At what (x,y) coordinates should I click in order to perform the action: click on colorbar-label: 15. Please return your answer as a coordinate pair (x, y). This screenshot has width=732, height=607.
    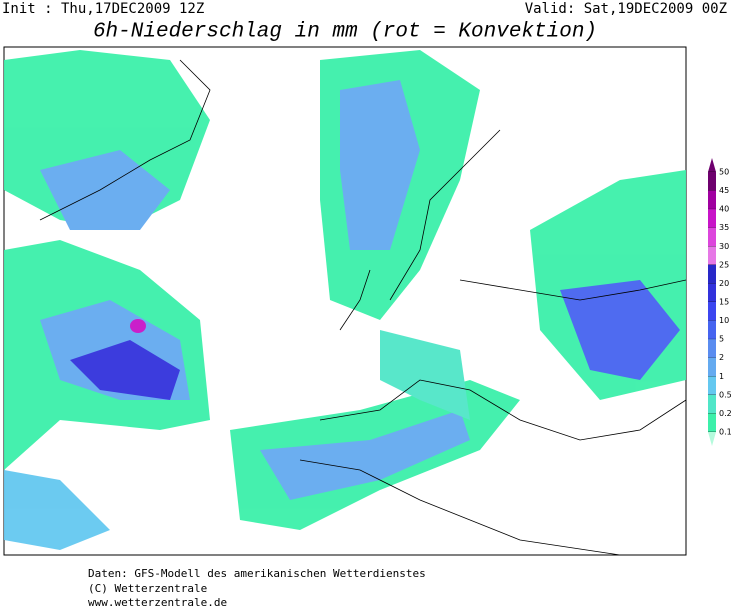
    Looking at the image, I should click on (724, 302).